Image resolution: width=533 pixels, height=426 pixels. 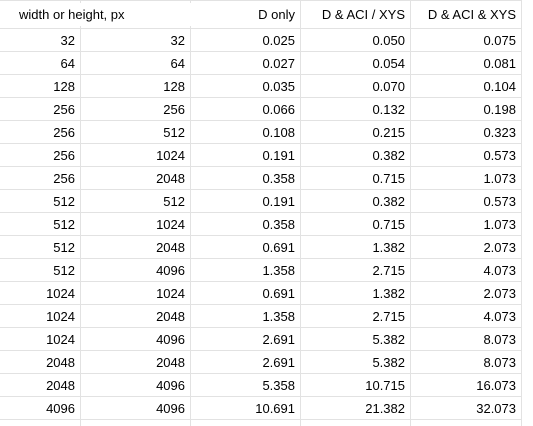 I want to click on table-cell: 0.027, so click(x=278, y=63).